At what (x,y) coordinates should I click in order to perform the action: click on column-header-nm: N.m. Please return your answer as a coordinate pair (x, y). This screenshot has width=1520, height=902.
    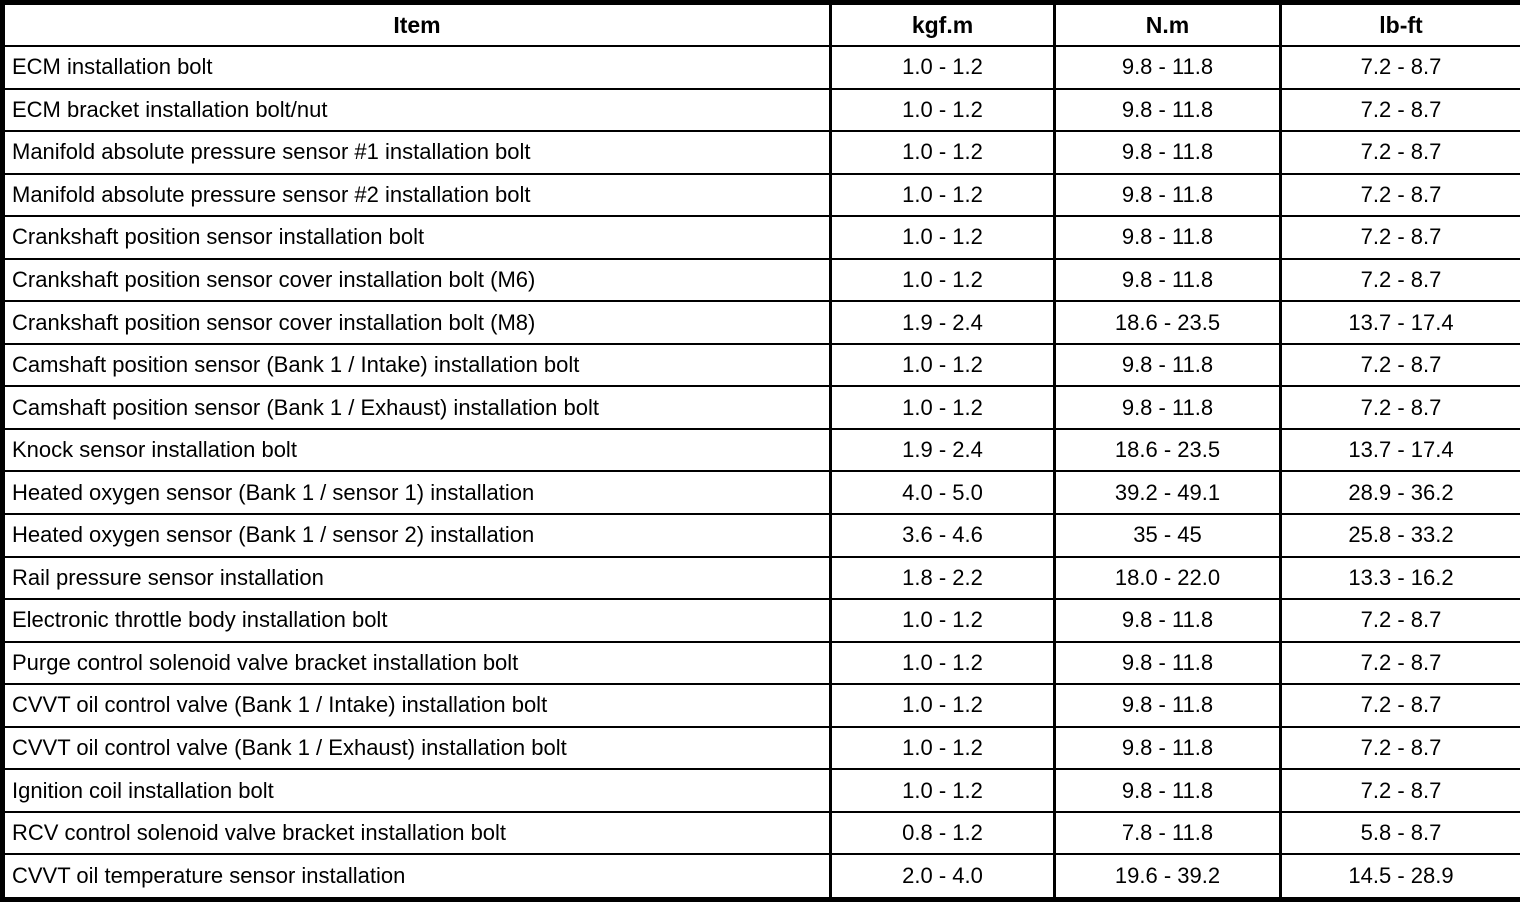
    Looking at the image, I should click on (1167, 24).